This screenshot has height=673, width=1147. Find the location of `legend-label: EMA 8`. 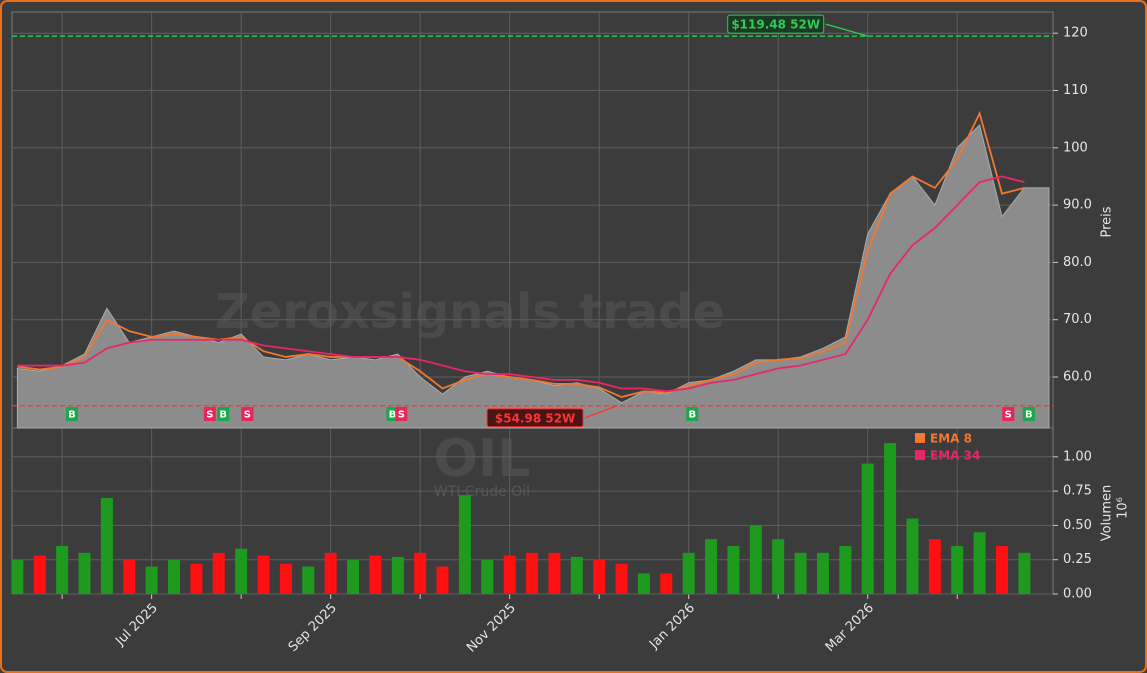

legend-label: EMA 8 is located at coordinates (951, 439).